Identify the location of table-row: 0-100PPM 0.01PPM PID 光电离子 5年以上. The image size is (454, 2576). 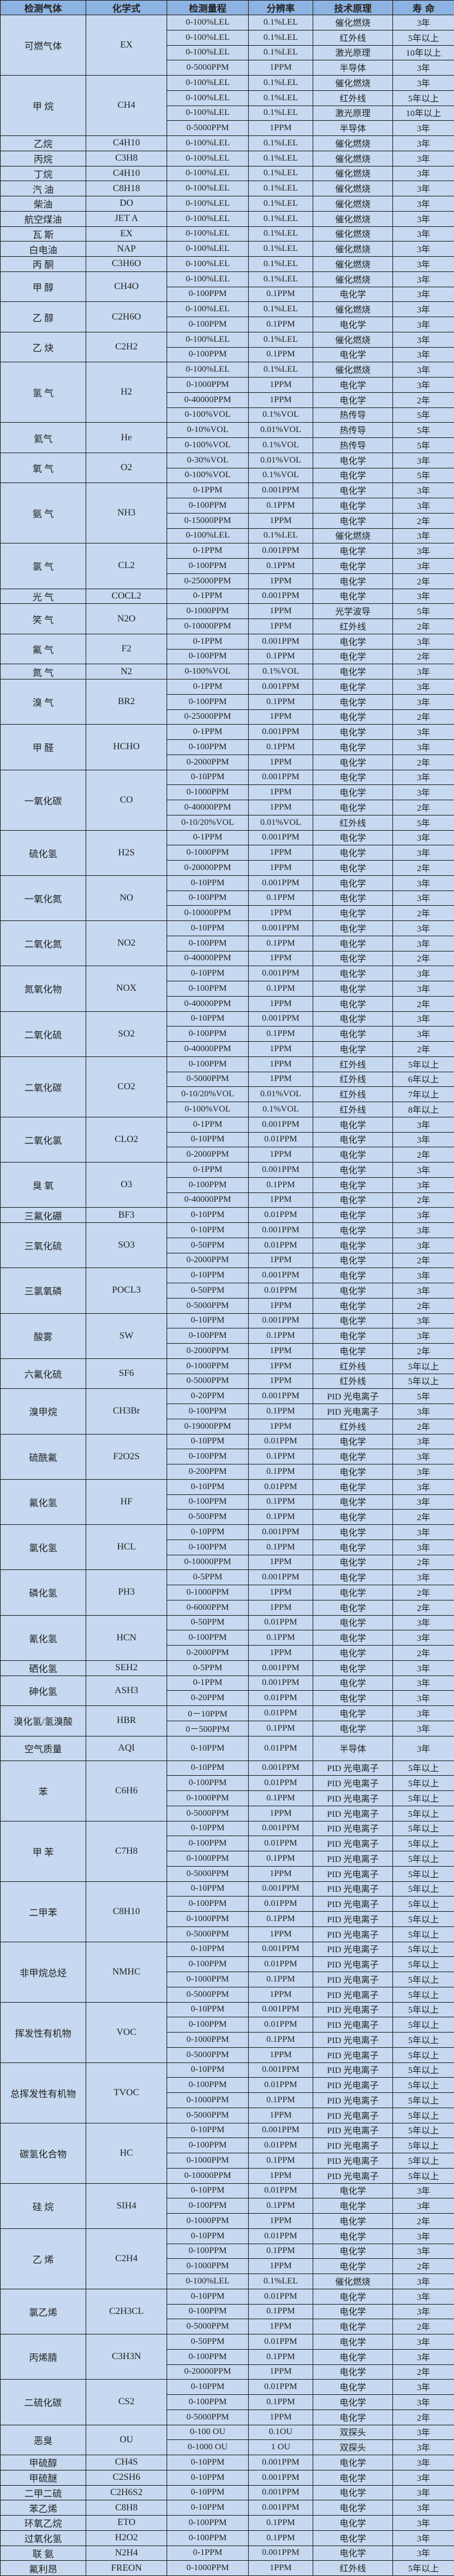
(227, 2085).